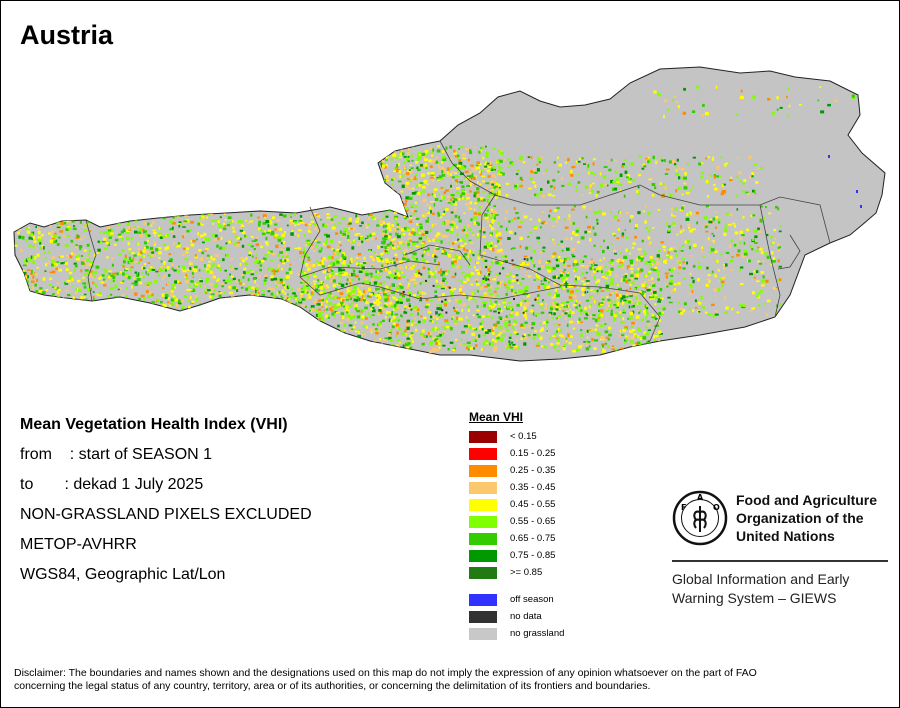 The height and width of the screenshot is (708, 900). I want to click on legend-class-label: 0.25 - 0.35, so click(533, 470).